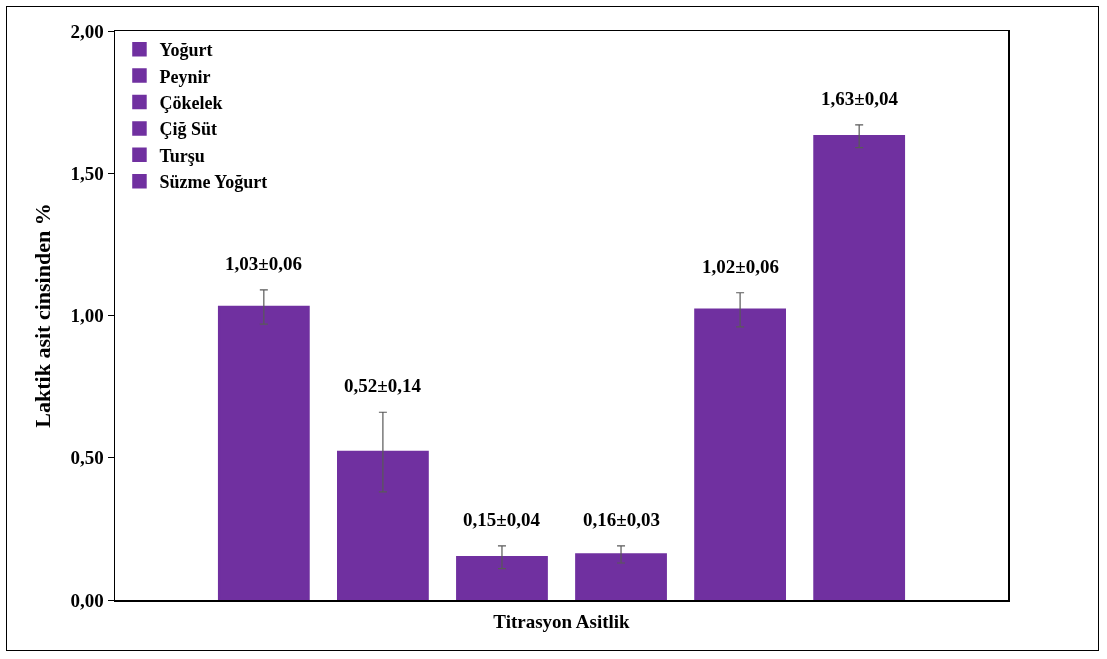 The height and width of the screenshot is (659, 1107). What do you see at coordinates (87, 316) in the screenshot?
I see `y-tick-label: 1,00` at bounding box center [87, 316].